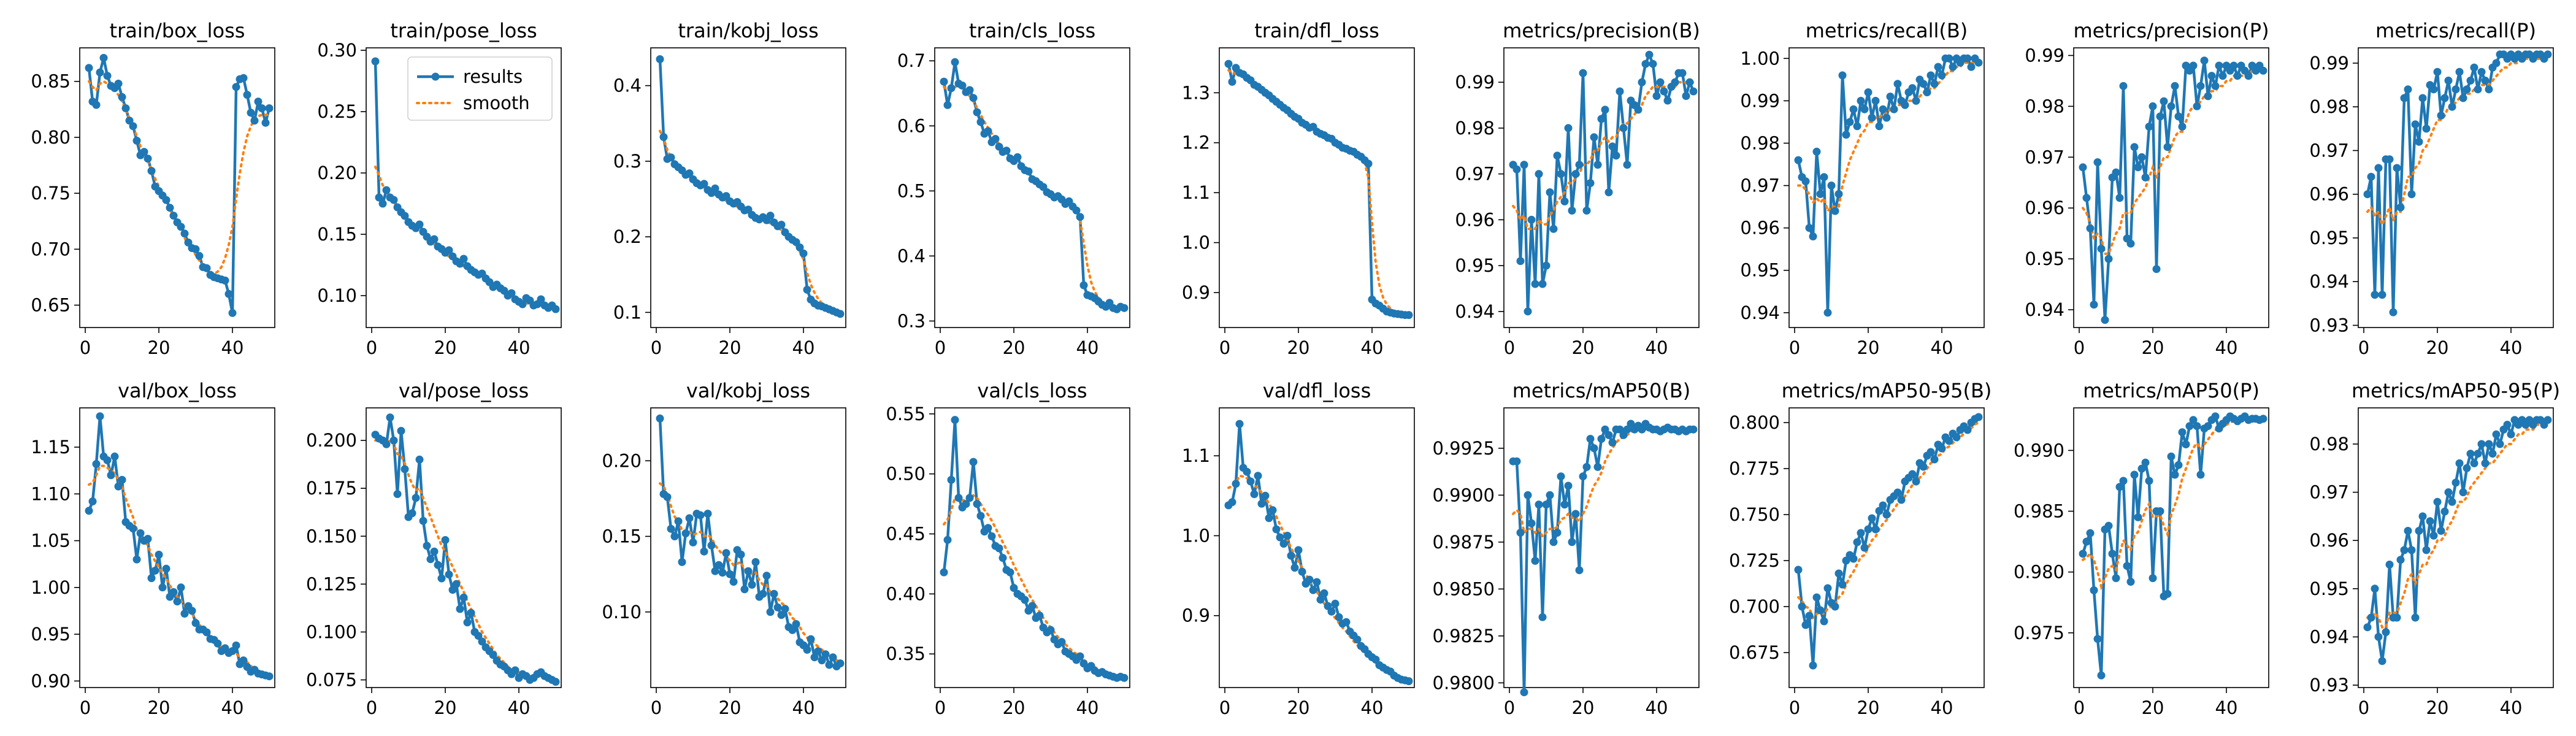  Describe the element at coordinates (1887, 390) in the screenshot. I see `subplot-title: metrics/mAP50-95(B)` at that location.